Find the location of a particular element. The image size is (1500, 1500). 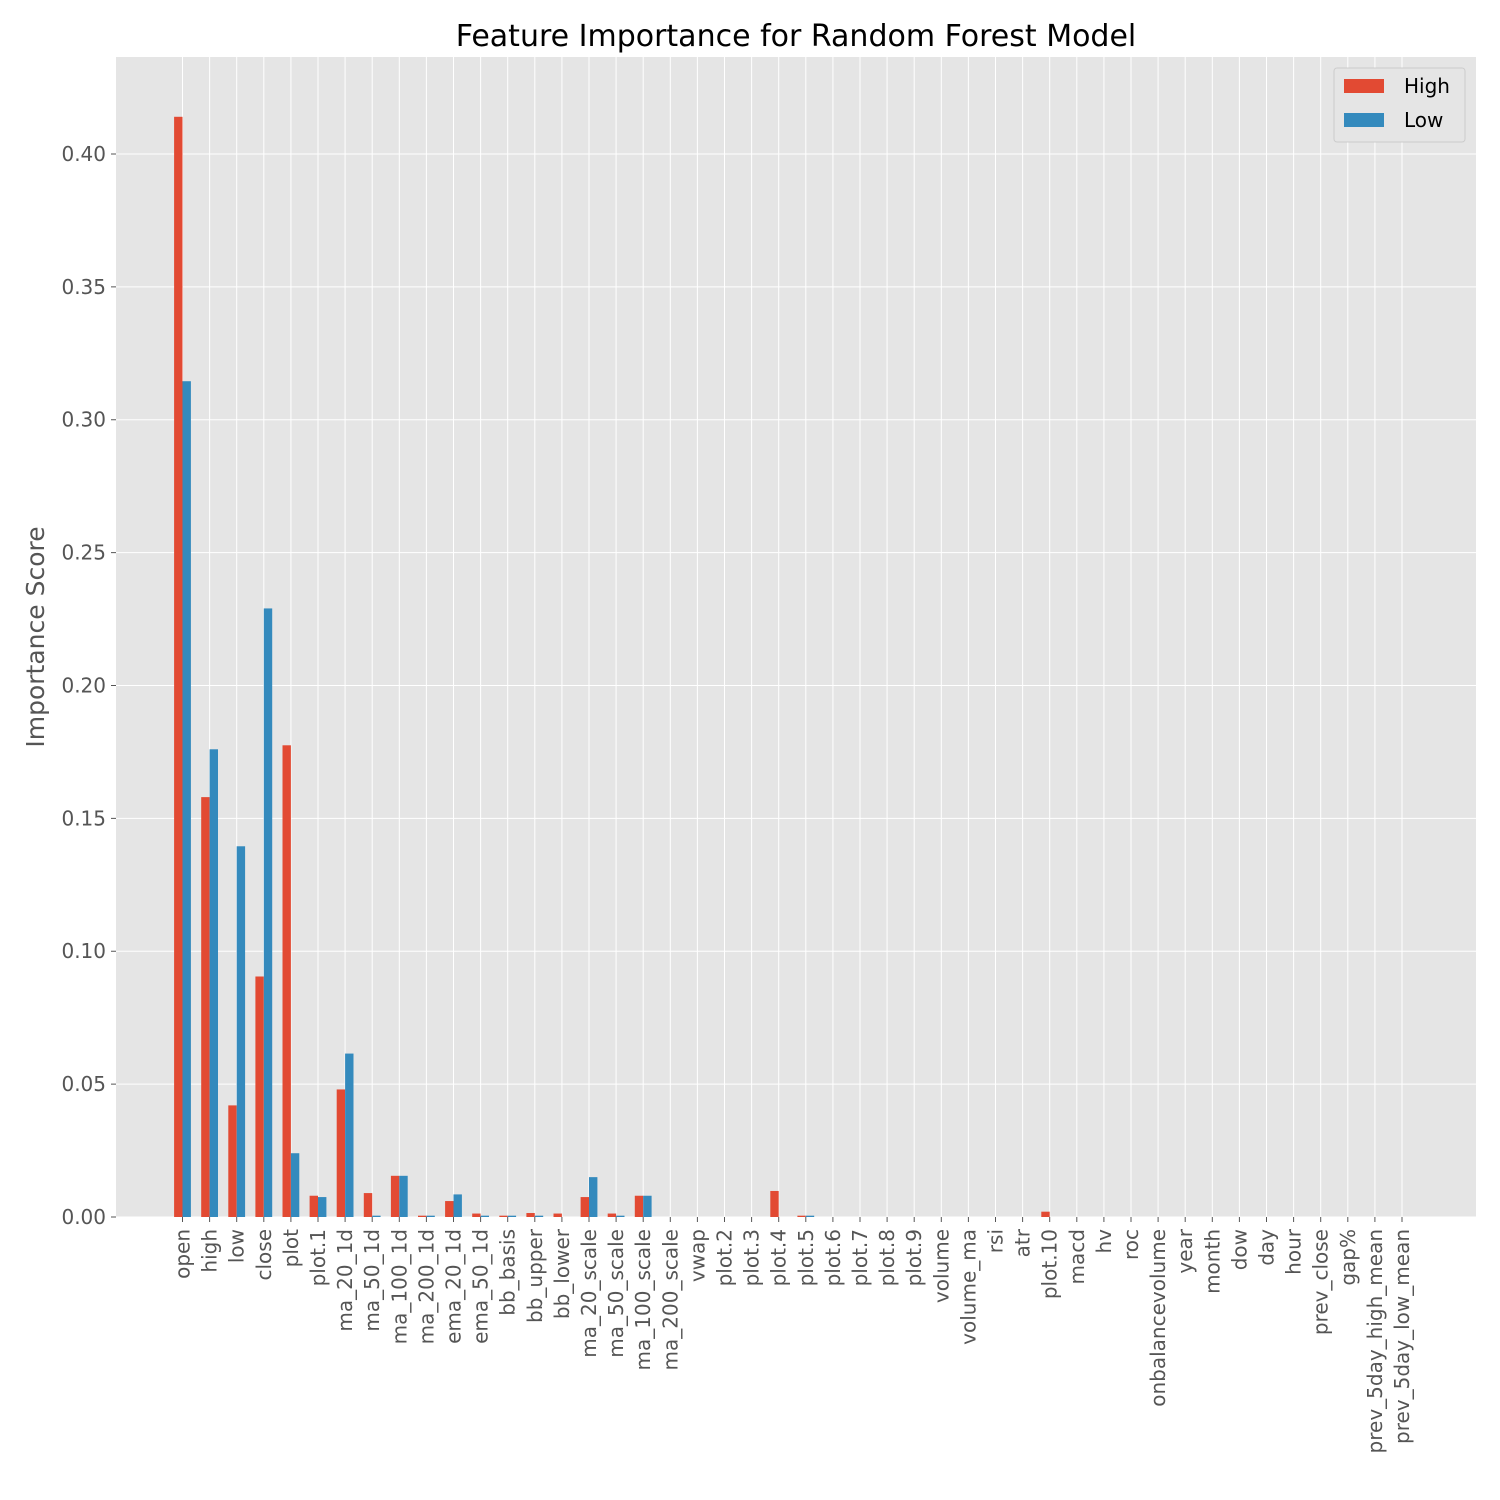

bar-high-ma_20_scale is located at coordinates (584, 1207).